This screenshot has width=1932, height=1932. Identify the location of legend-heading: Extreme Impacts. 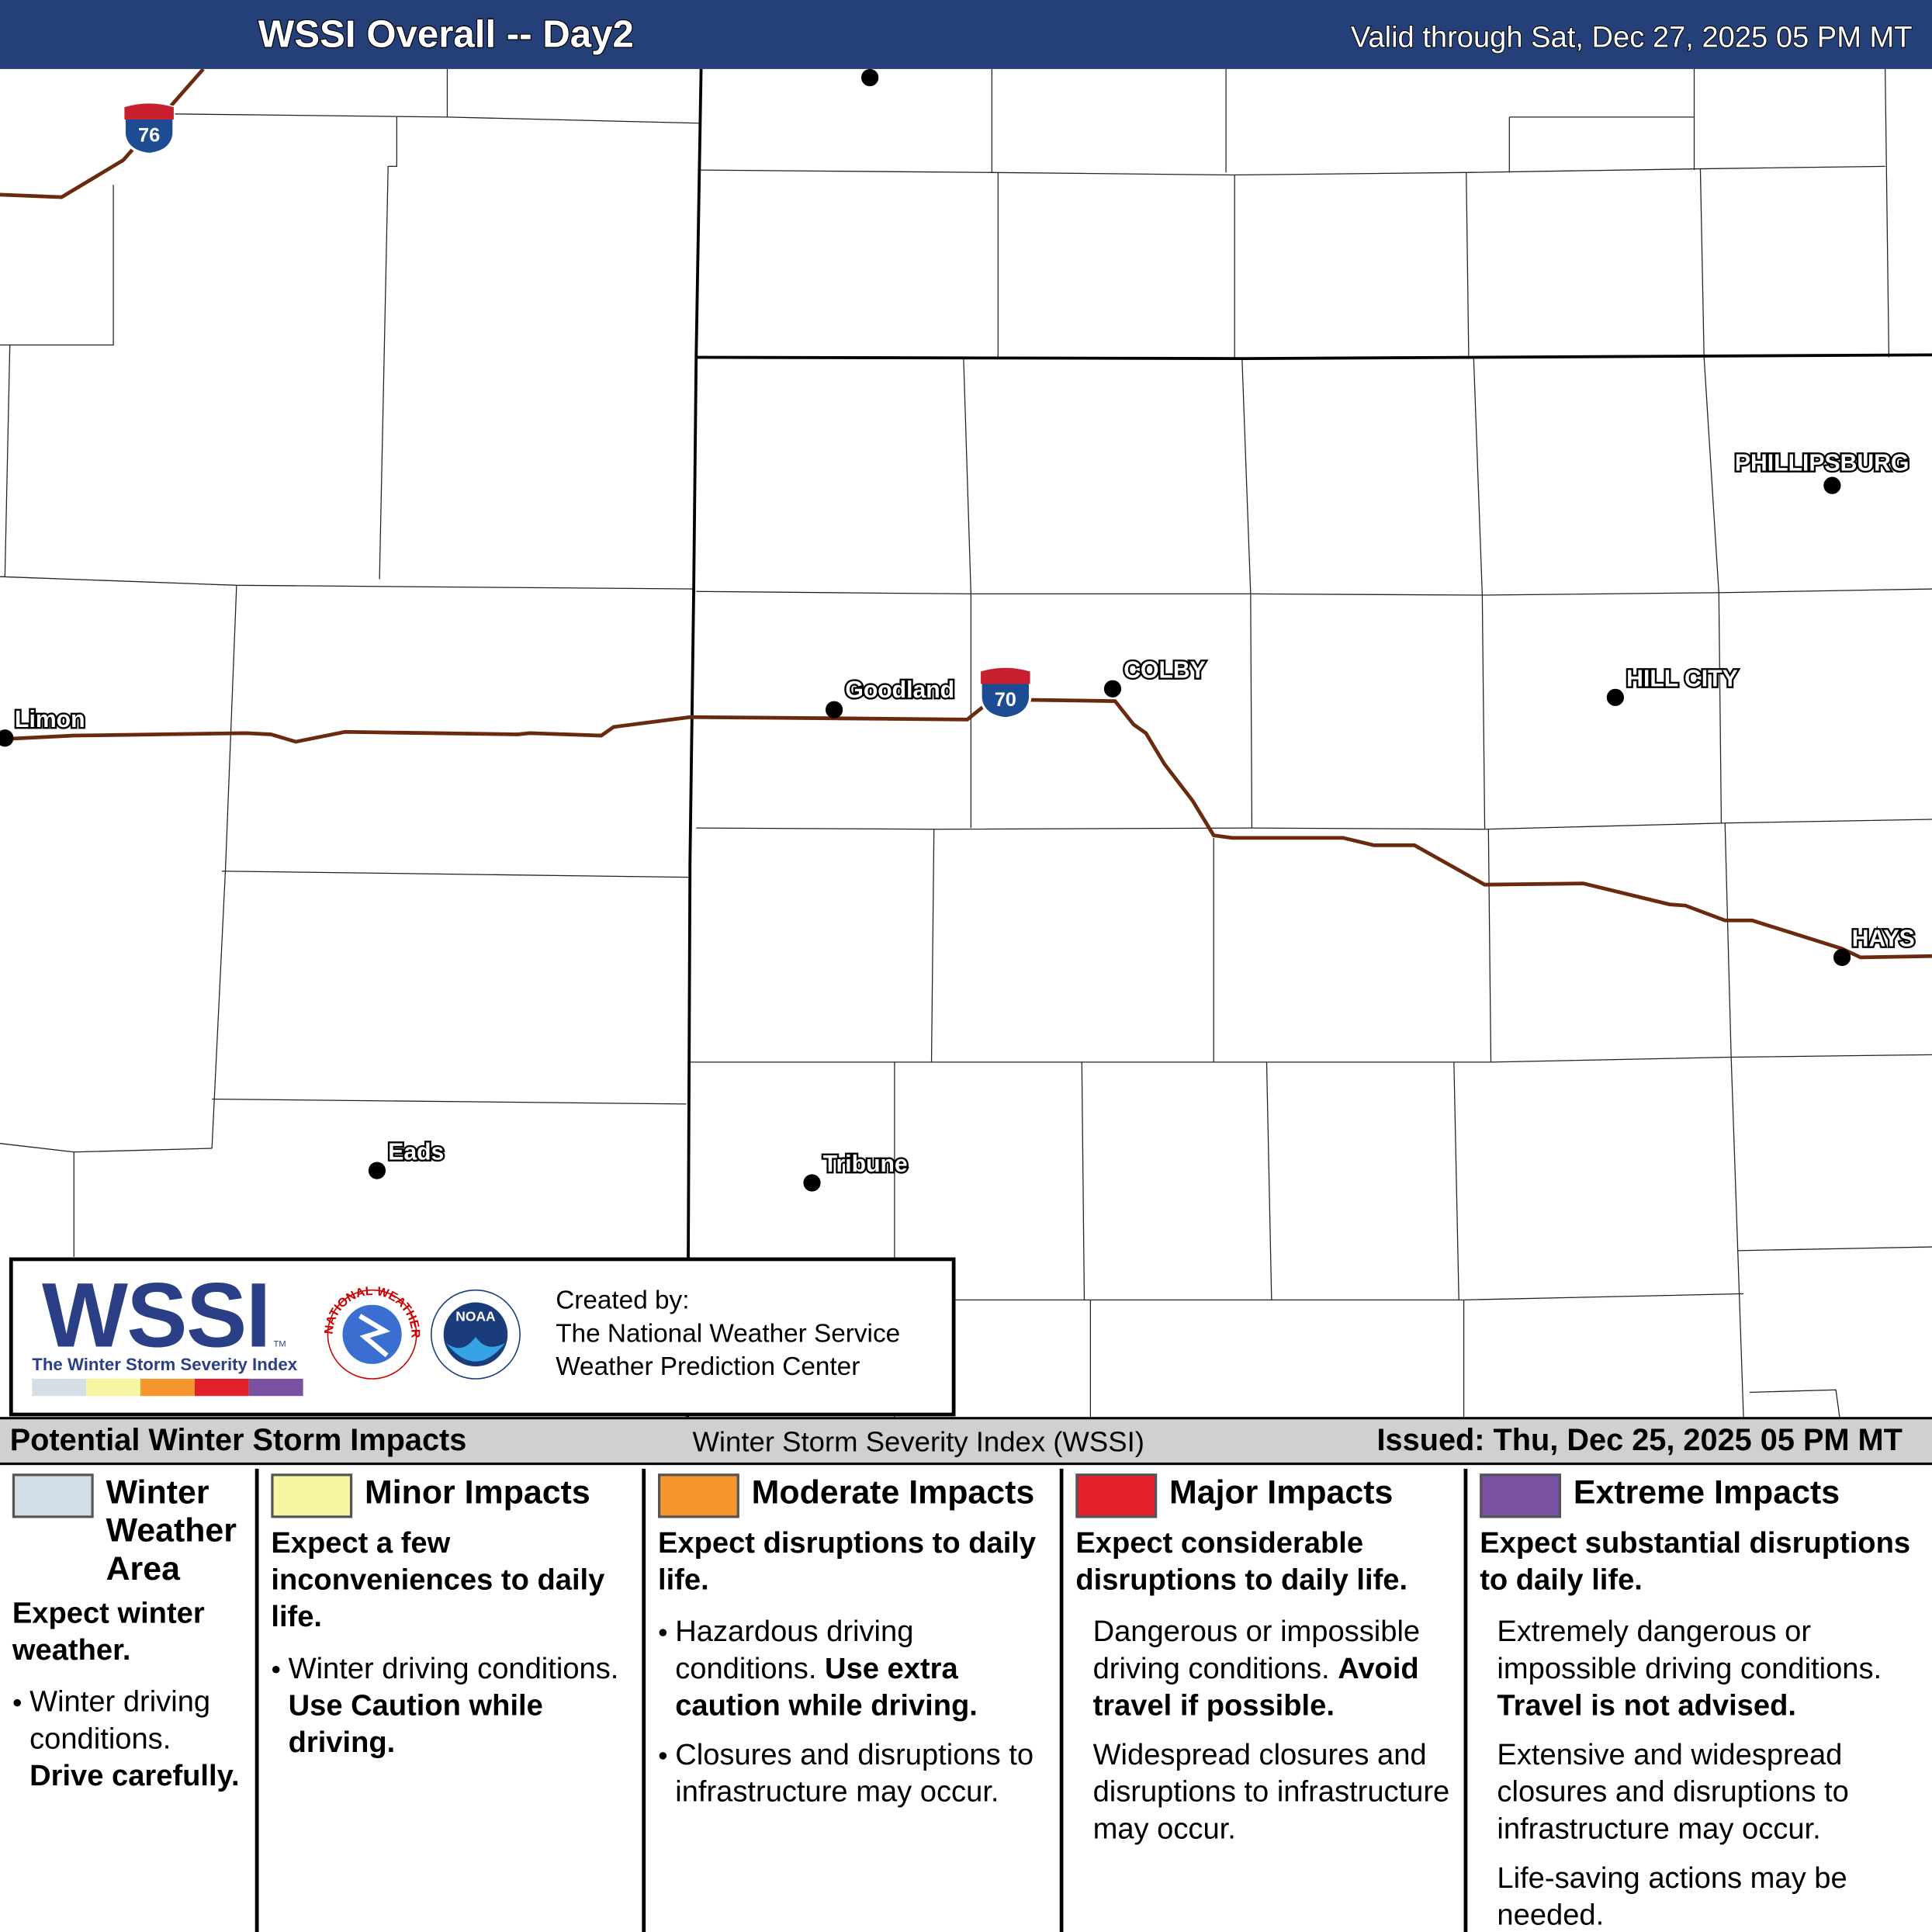
(1702, 1495).